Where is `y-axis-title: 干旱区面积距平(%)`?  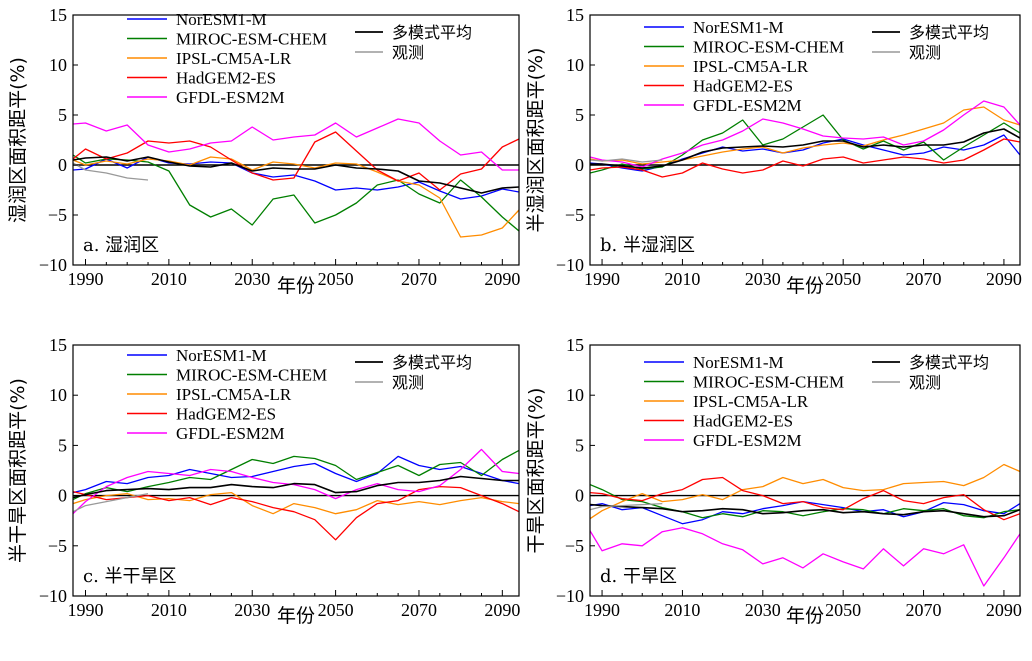
y-axis-title: 干旱区面积距平(%) is located at coordinates (536, 471).